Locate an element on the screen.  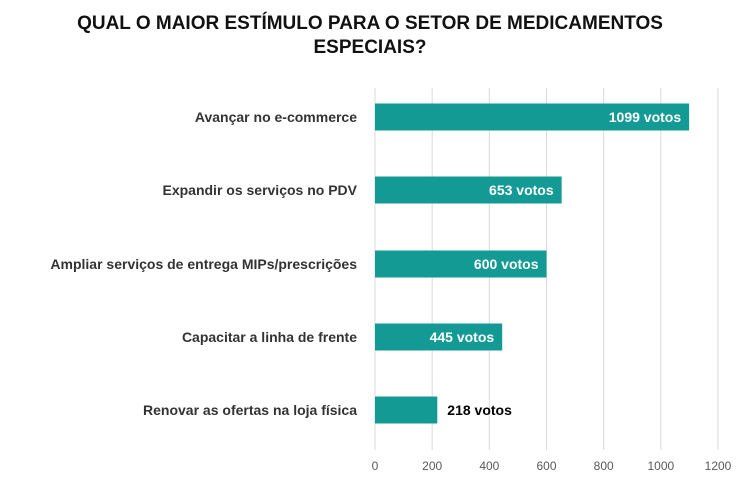
data-label: 445 votos is located at coordinates (462, 337).